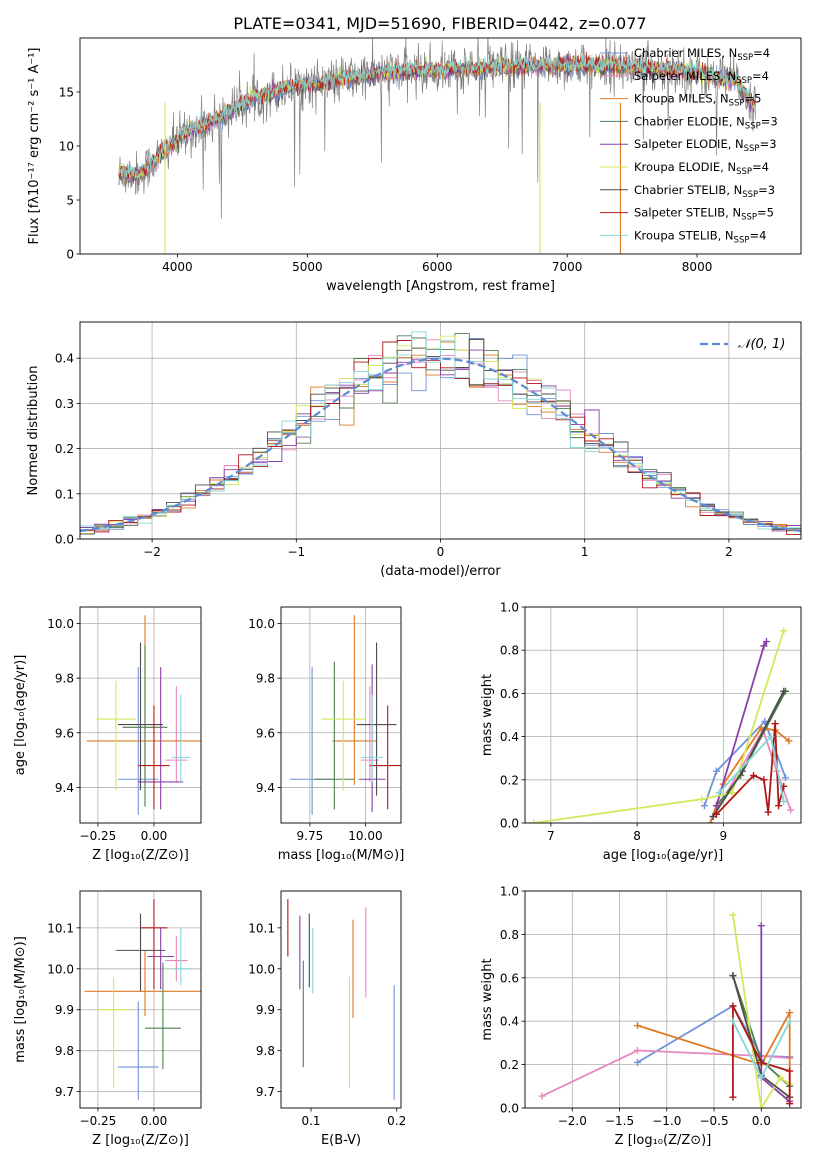 This screenshot has width=819, height=1170. Describe the element at coordinates (685, 167) in the screenshot. I see `legend-label: Kroupa ELODIE, N` at that location.